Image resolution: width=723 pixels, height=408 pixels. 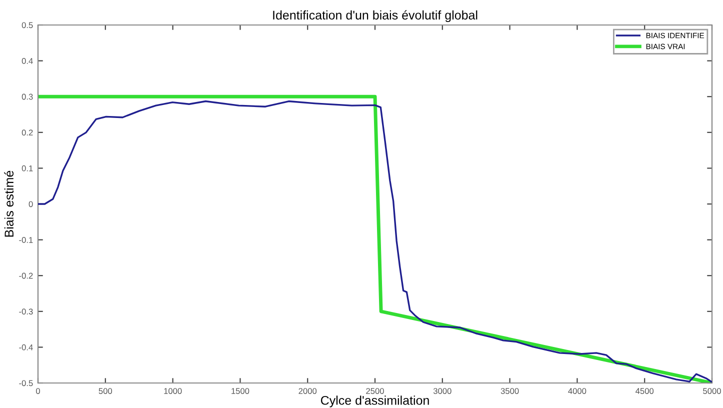 What do you see at coordinates (27, 133) in the screenshot?
I see `y-tick-label: 0.2` at bounding box center [27, 133].